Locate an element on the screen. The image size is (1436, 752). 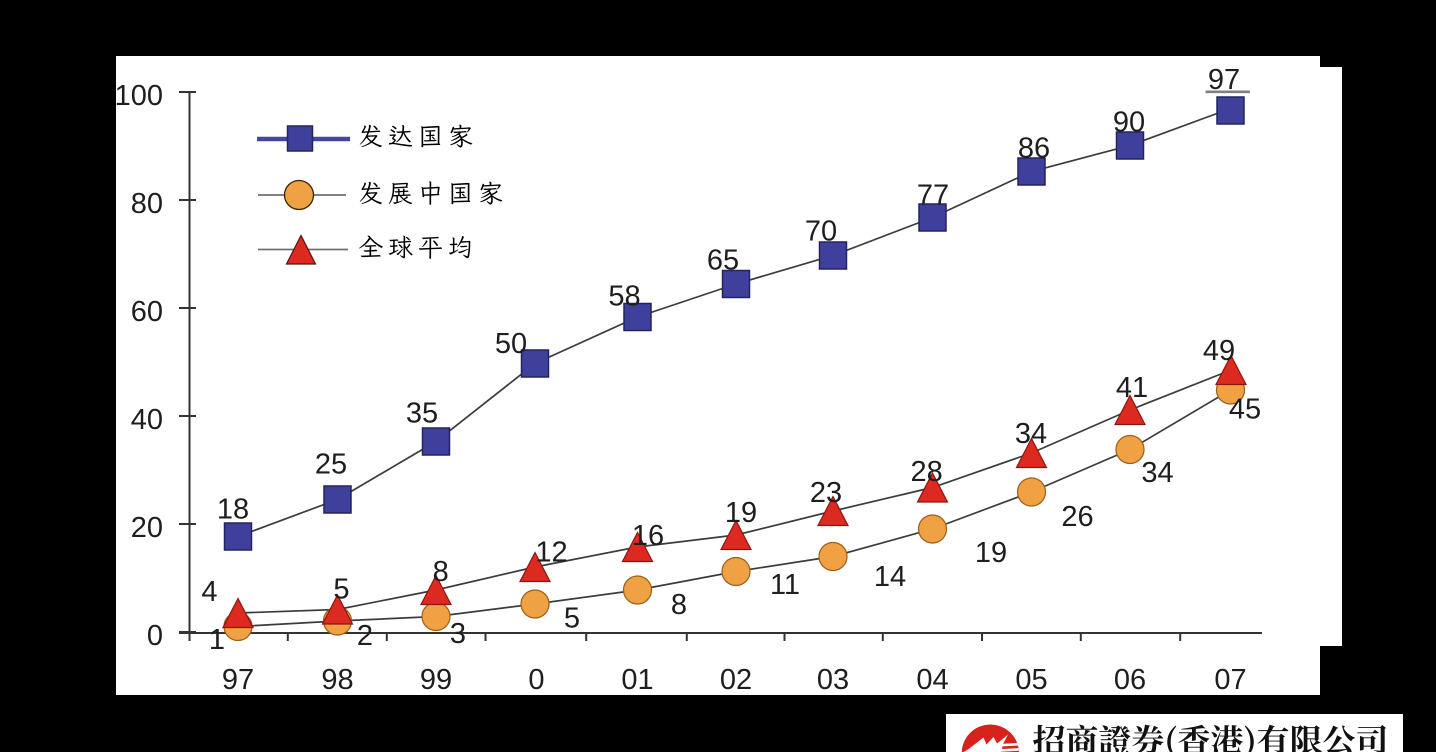
svg-text: 23 is located at coordinates (826, 493).